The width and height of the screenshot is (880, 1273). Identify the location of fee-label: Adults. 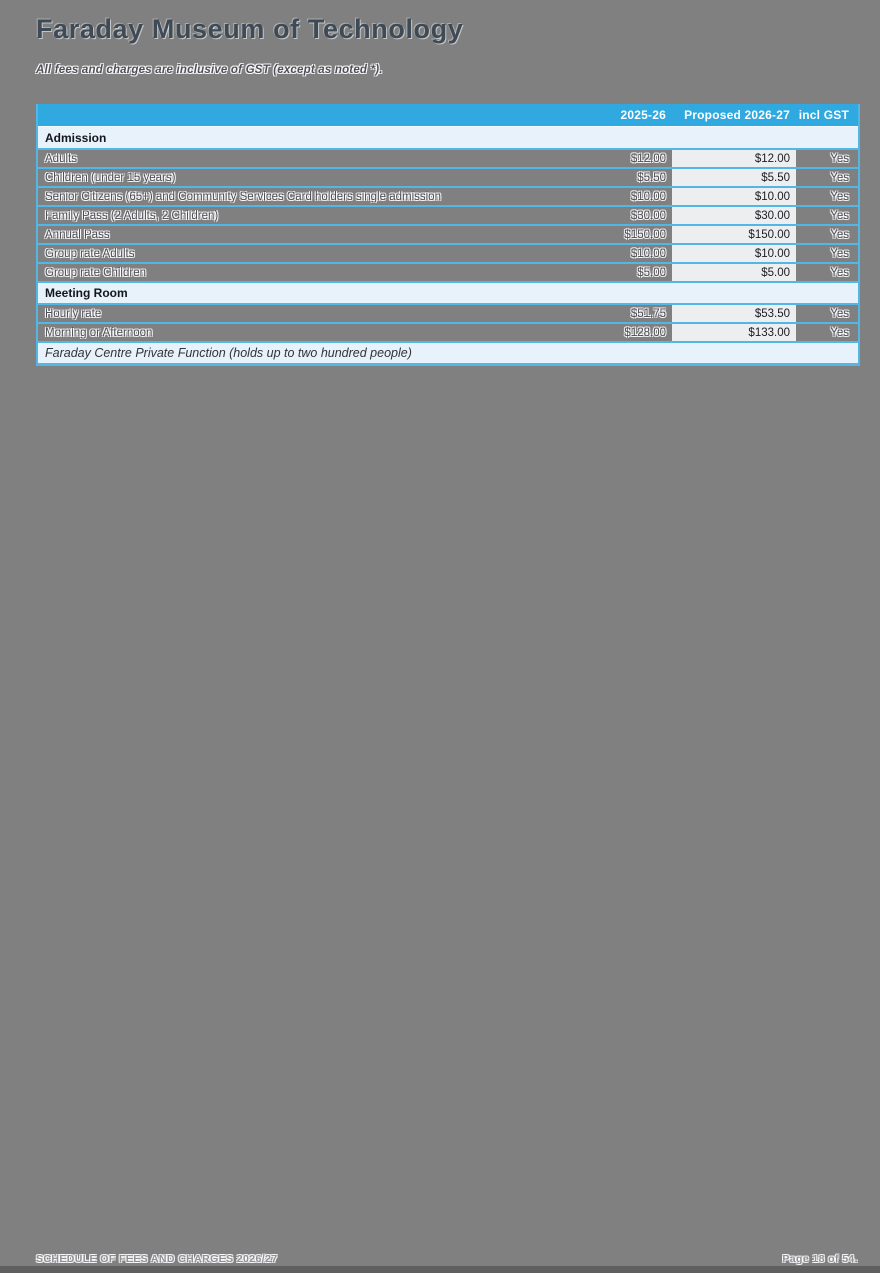
(61, 158).